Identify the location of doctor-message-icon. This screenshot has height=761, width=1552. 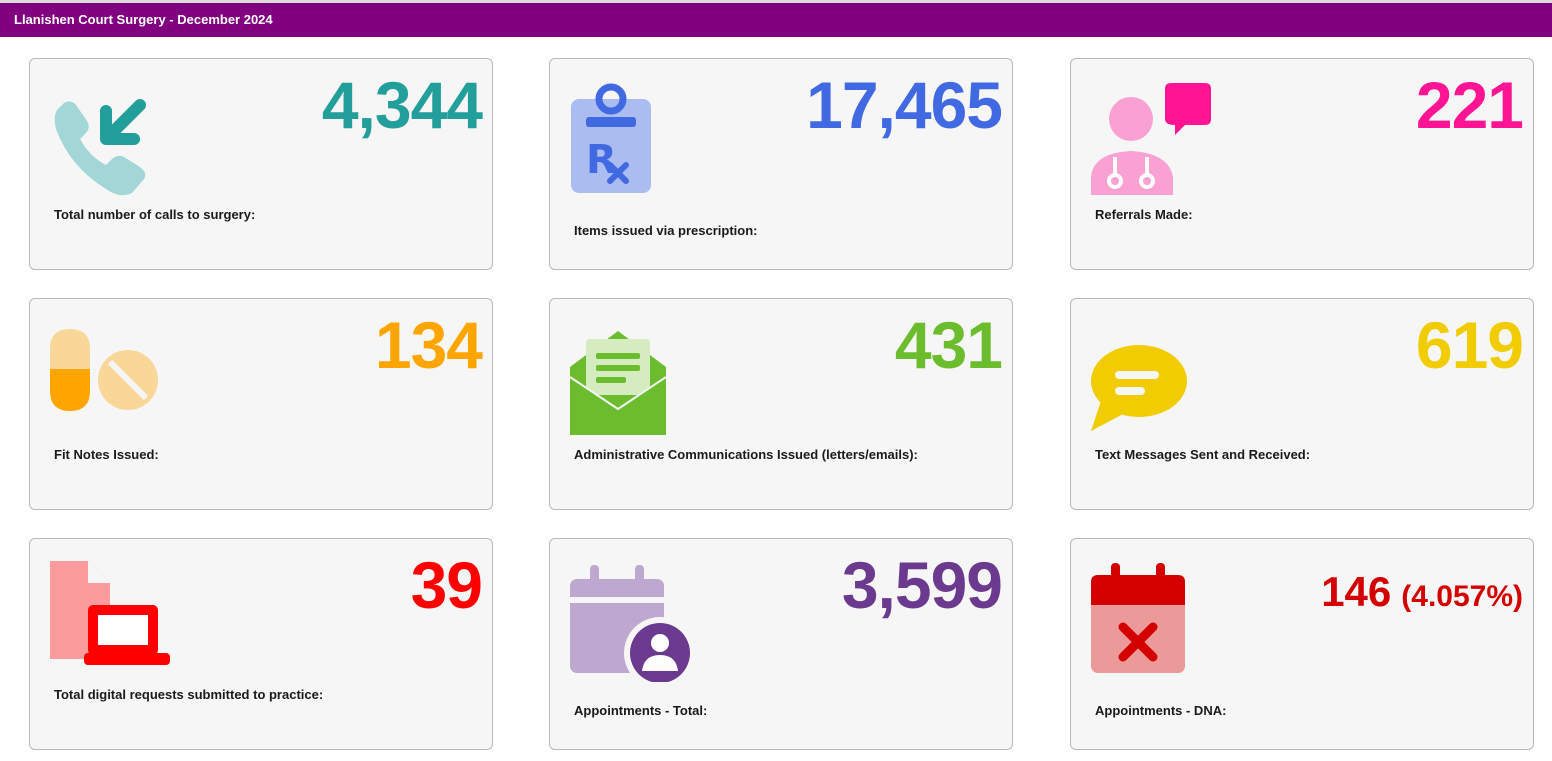
(1154, 139).